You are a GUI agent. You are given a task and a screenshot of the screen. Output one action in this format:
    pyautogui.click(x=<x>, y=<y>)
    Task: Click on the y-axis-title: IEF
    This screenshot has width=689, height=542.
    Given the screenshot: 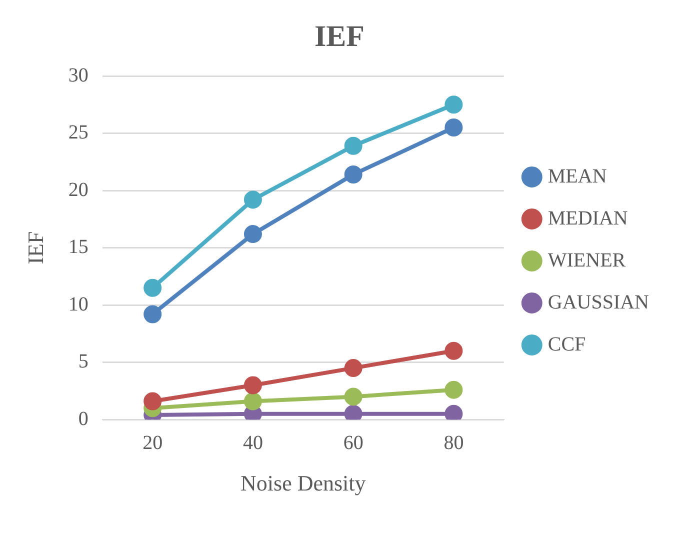 What is the action you would take?
    pyautogui.click(x=35, y=247)
    